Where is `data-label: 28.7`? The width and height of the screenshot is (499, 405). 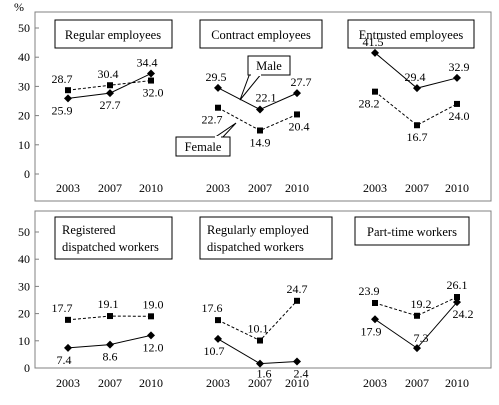 data-label: 28.7 is located at coordinates (62, 79).